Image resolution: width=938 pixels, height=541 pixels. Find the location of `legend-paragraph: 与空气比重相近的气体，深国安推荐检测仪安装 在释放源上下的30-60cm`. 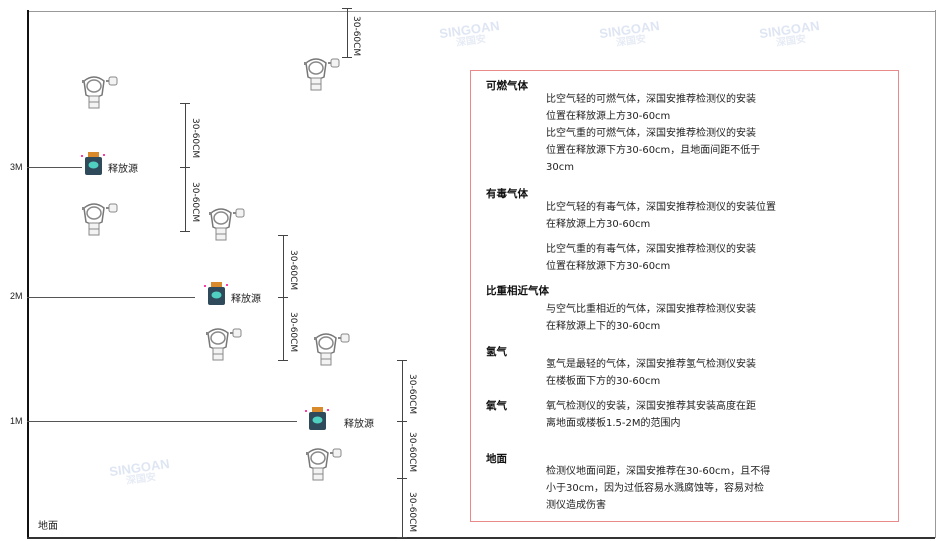

legend-paragraph: 与空气比重相近的气体，深国安推荐检测仪安装 在释放源上下的30-60cm is located at coordinates (651, 318).